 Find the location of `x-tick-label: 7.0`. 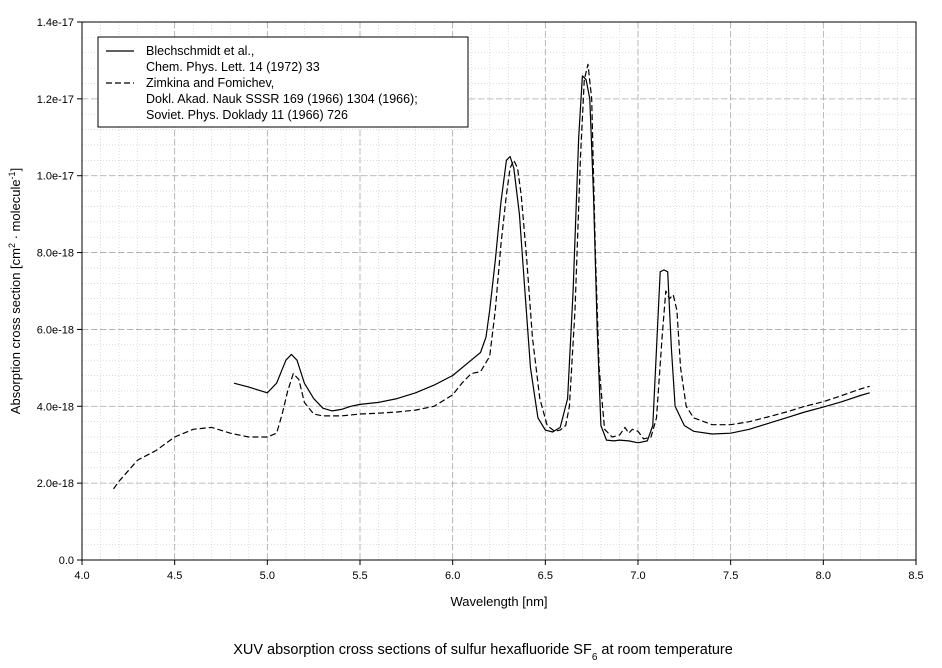

x-tick-label: 7.0 is located at coordinates (637, 576).